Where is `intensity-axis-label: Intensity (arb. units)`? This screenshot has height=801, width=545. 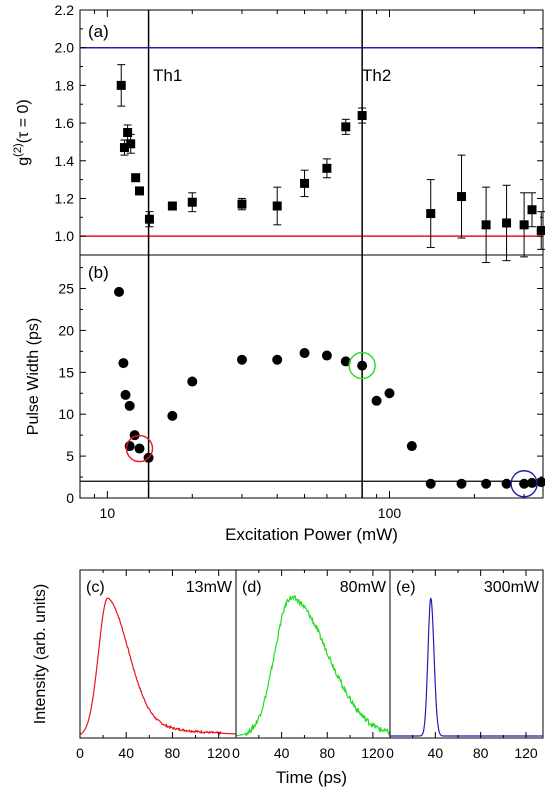
intensity-axis-label: Intensity (arb. units) is located at coordinates (40, 654).